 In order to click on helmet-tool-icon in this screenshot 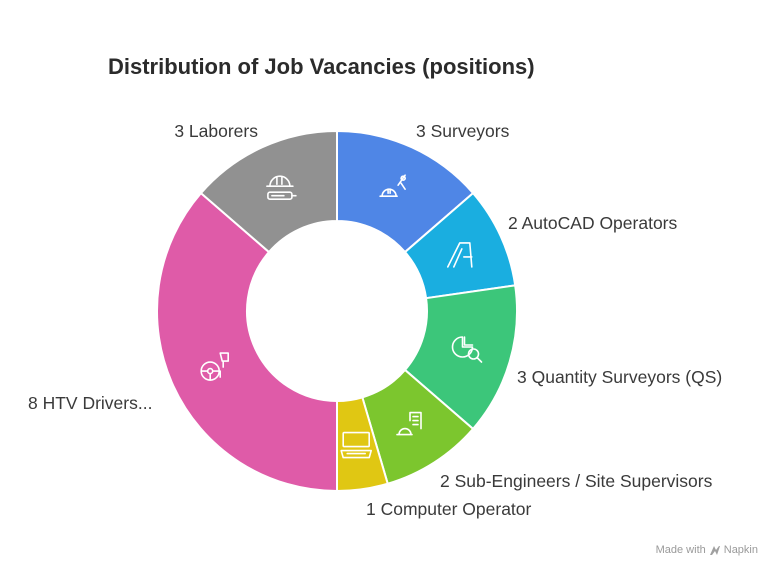, I will do `click(281, 187)`.